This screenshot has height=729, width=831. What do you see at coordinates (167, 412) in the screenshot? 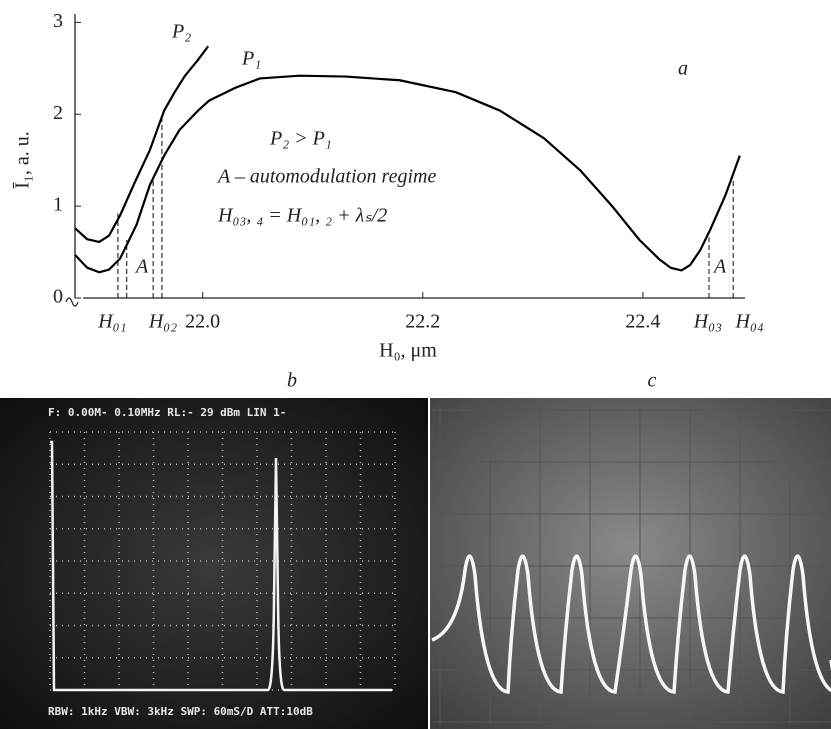
I see `analyzer-header: F: 0.00M- 0.10MHz RL:- 29 dBm LIN 1-` at bounding box center [167, 412].